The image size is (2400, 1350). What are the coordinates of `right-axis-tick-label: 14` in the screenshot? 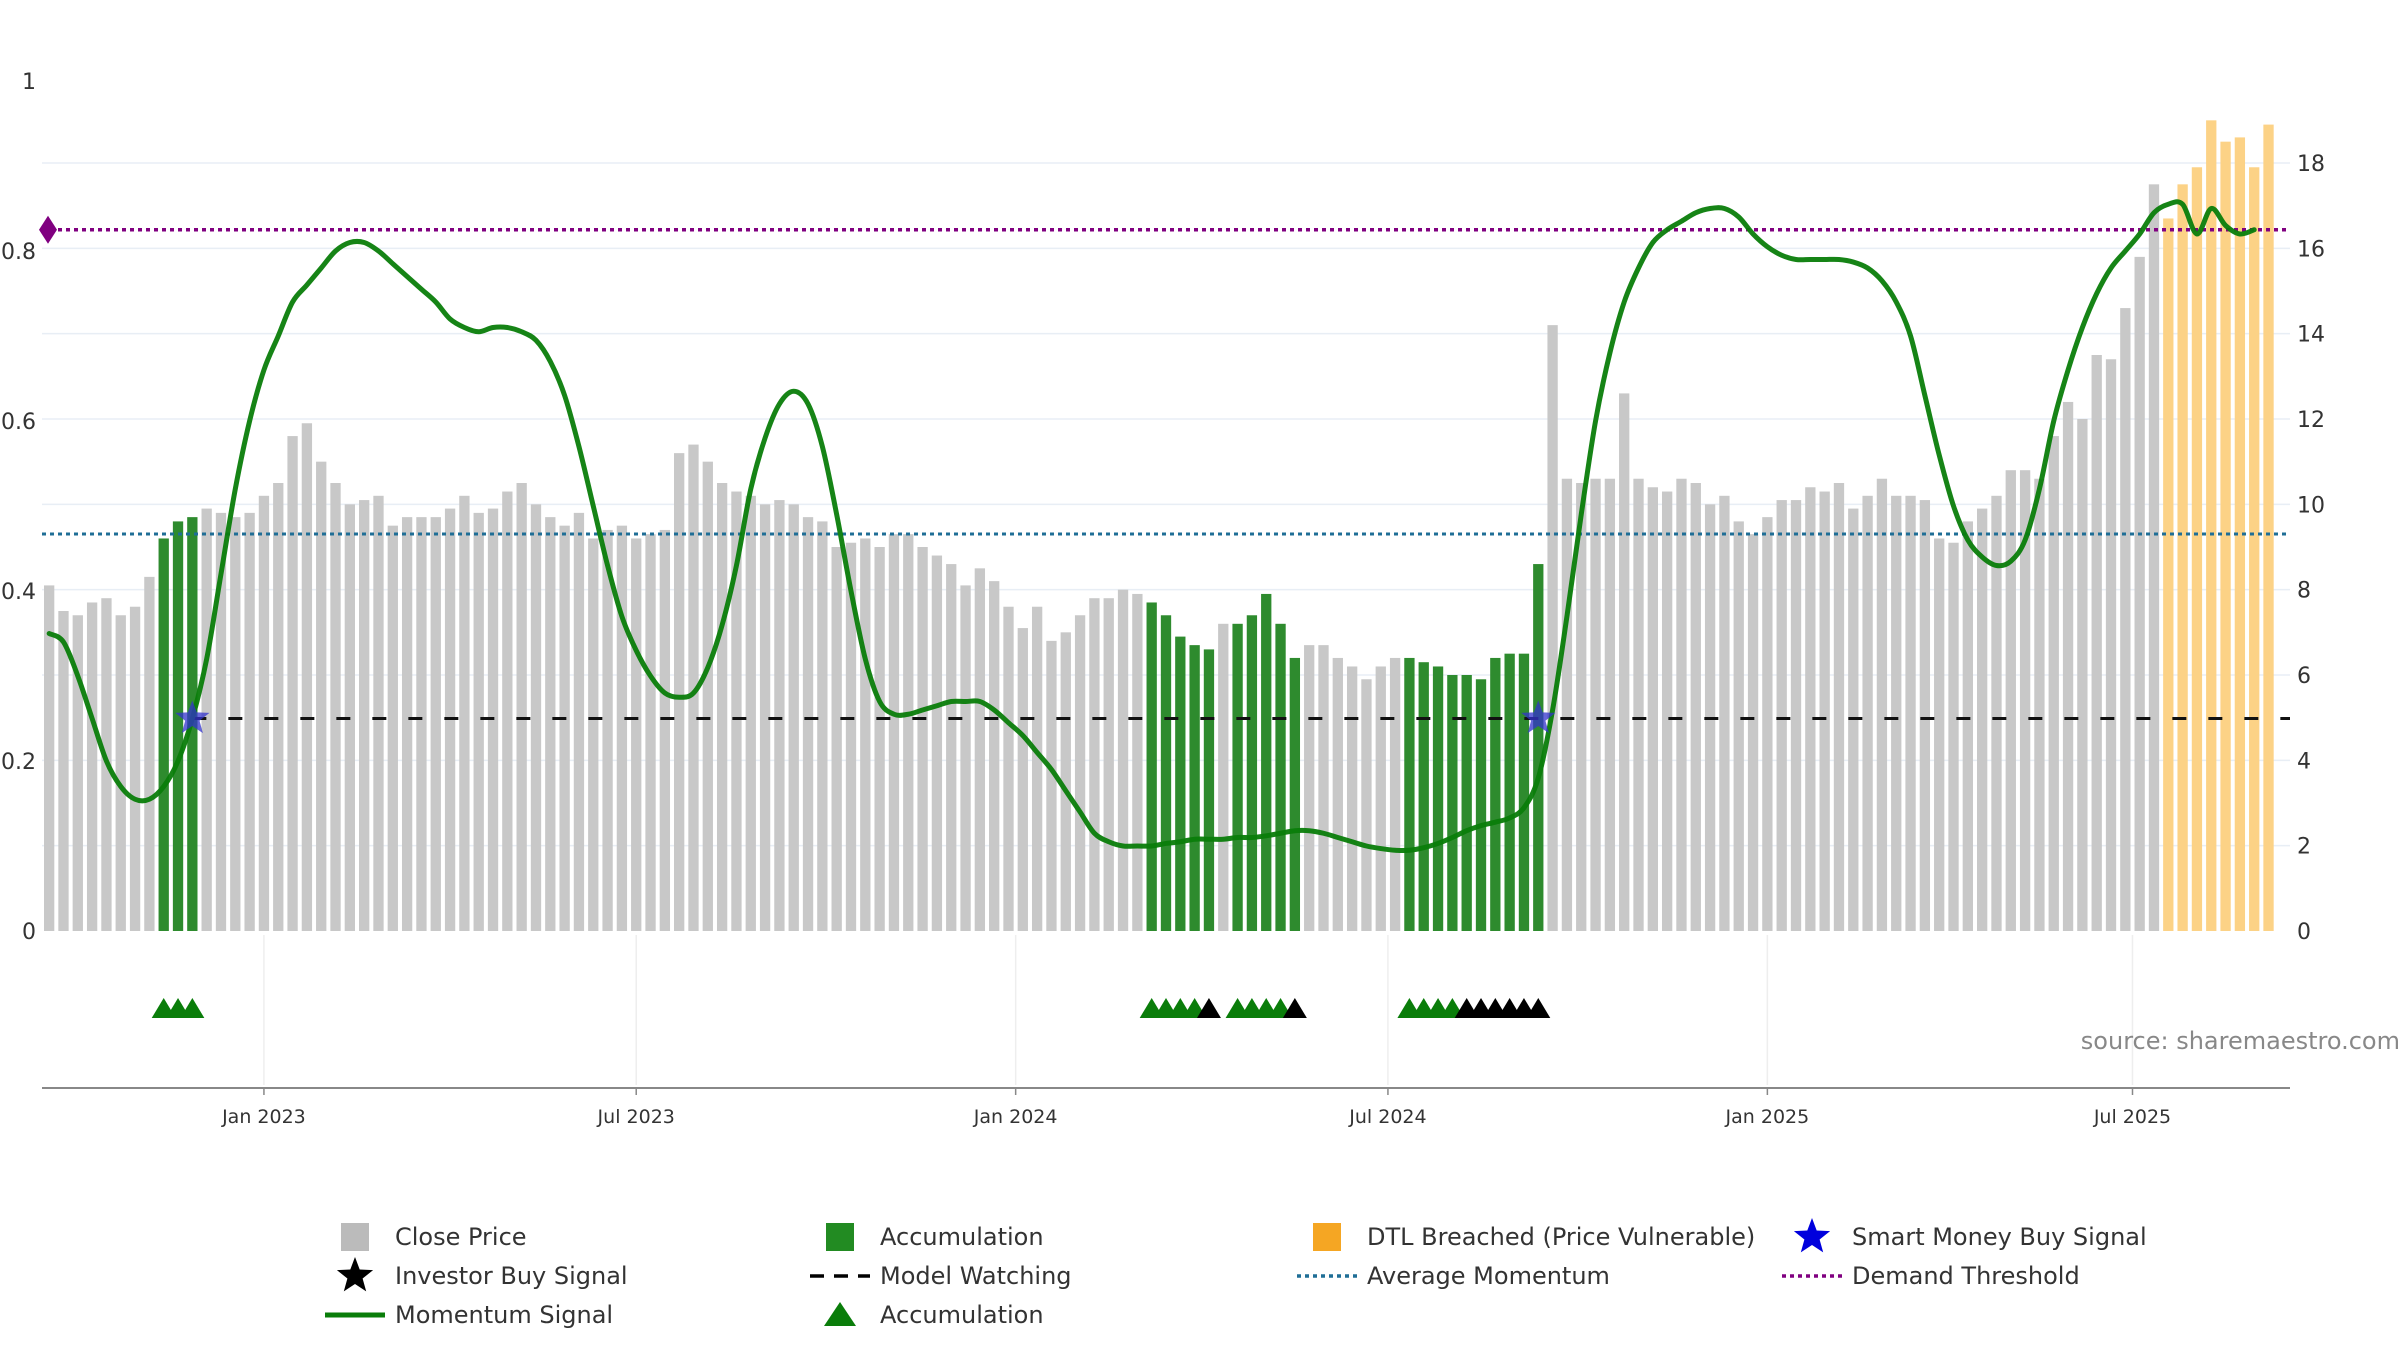 It's located at (2311, 335).